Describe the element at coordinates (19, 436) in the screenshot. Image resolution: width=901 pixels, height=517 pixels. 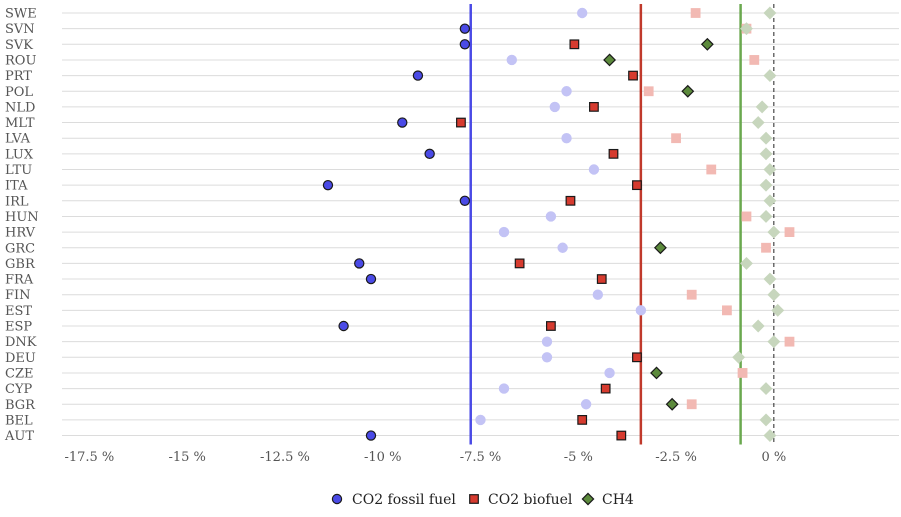
I see `category-label-aut: AUT` at that location.